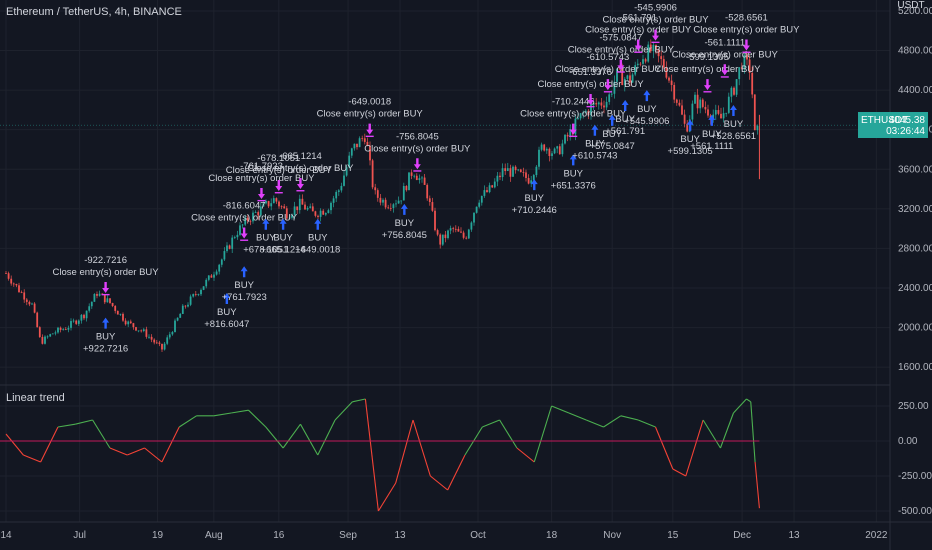 This screenshot has width=932, height=550. What do you see at coordinates (466, 535) in the screenshot?
I see `time-axis: 14Jul19Aug16Sep13Oct18Nov15Dec13202217Fe` at bounding box center [466, 535].